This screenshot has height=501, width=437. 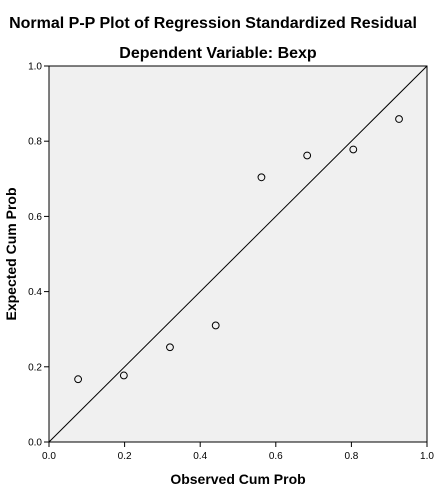 What do you see at coordinates (218, 53) in the screenshot?
I see `chart-subtitle: Dependent Variable: Bexp` at bounding box center [218, 53].